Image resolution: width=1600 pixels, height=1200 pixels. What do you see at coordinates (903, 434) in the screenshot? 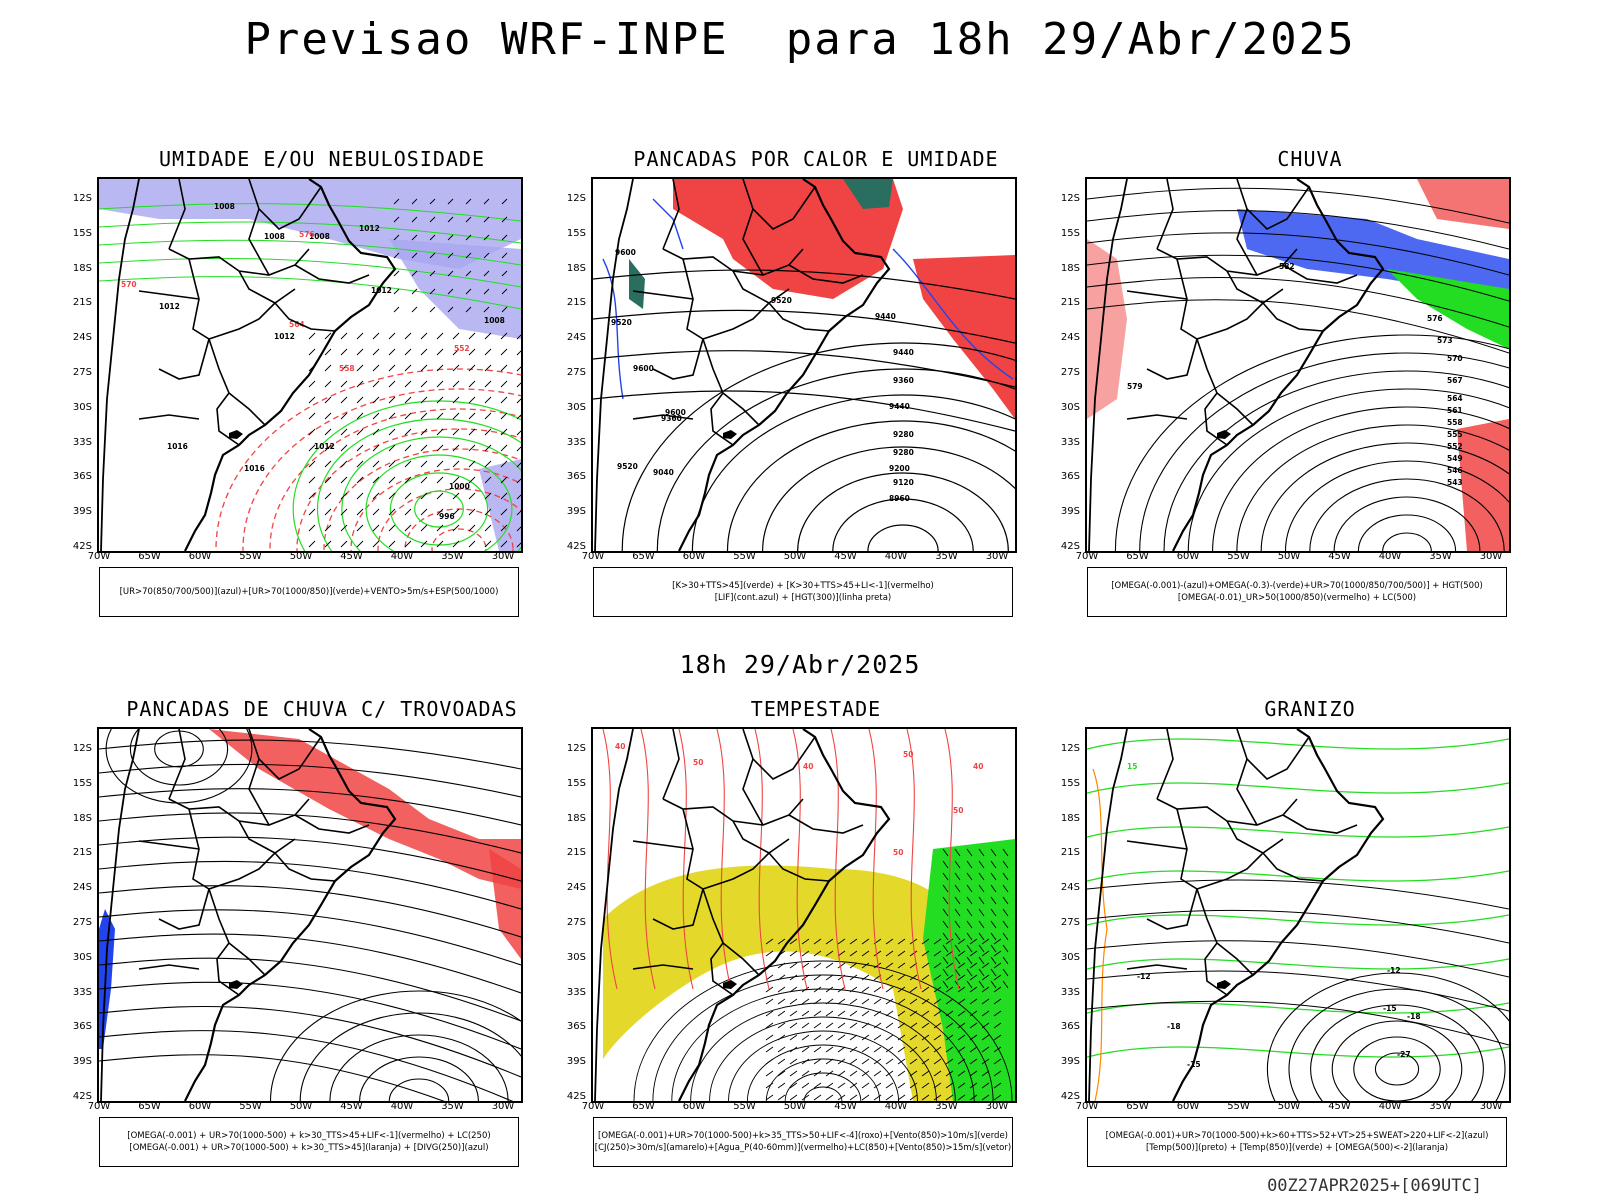
I see `contour-label: 9280` at bounding box center [903, 434].